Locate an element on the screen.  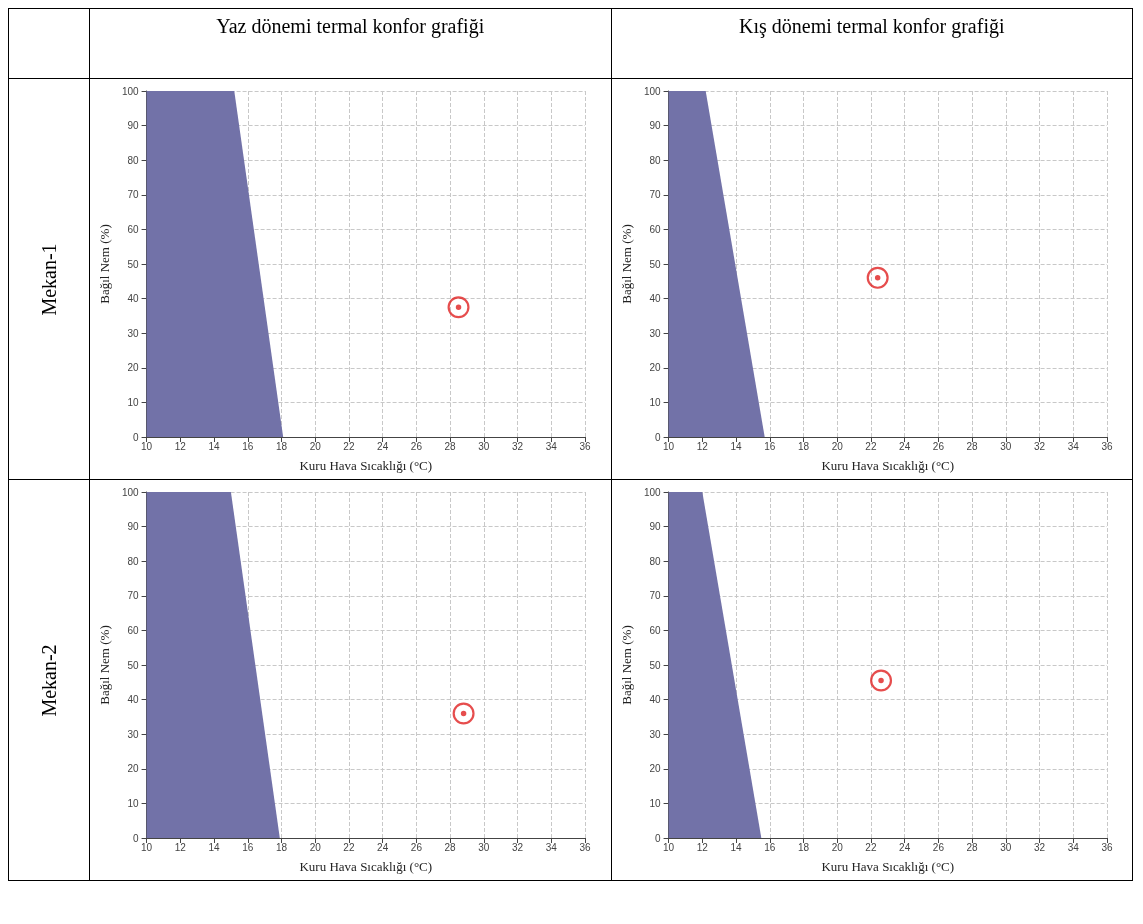
text: Mekan-2 is located at coordinates (49, 680).